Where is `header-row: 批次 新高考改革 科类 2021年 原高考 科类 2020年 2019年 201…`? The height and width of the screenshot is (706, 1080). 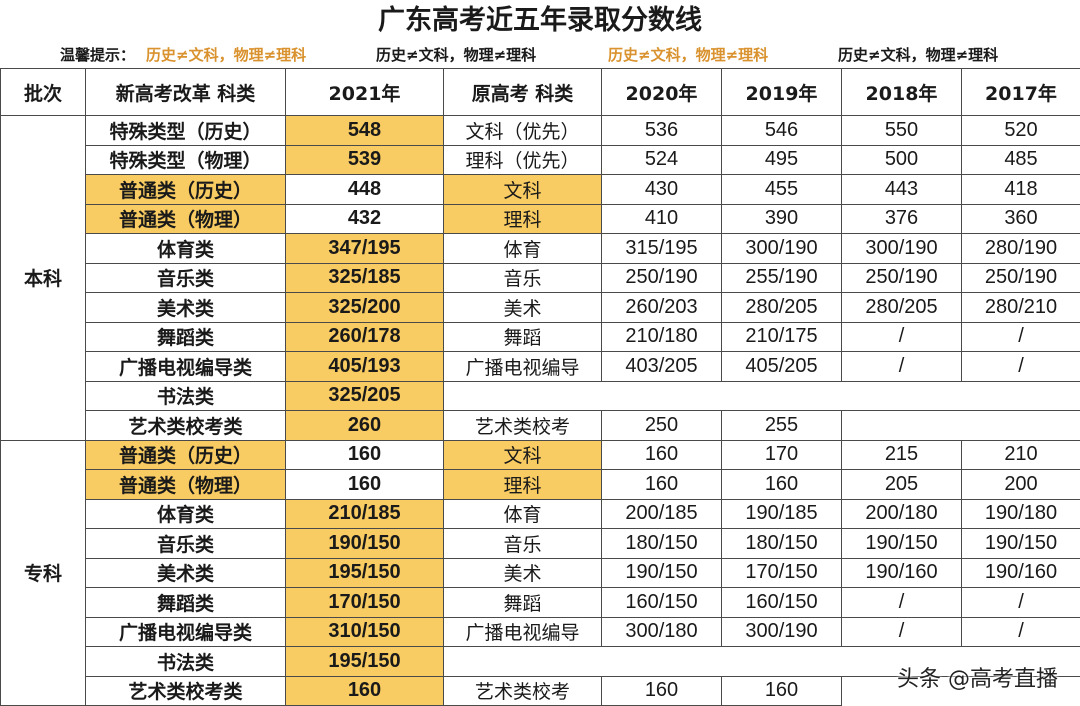 header-row: 批次 新高考改革 科类 2021年 原高考 科类 2020年 2019年 201… is located at coordinates (540, 92).